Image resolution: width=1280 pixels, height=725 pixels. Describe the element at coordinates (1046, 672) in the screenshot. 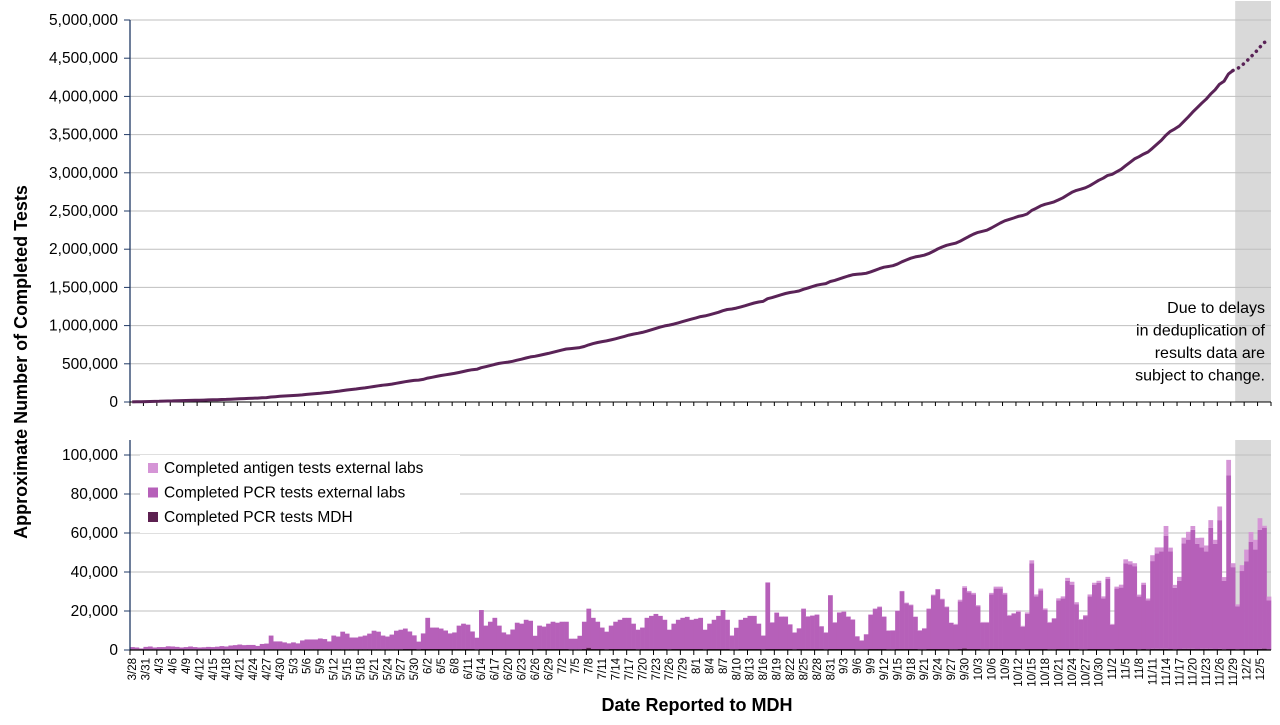

I see `x-tick-label: 10/18` at that location.